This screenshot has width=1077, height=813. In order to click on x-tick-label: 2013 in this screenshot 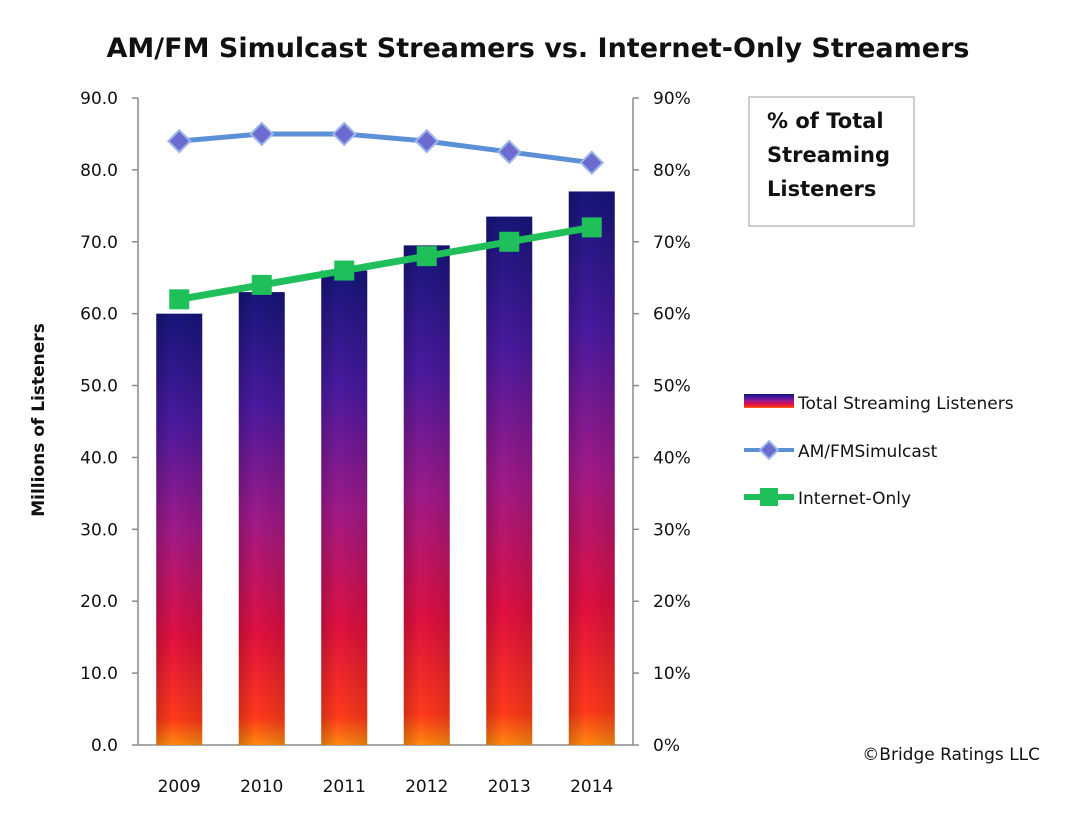, I will do `click(509, 787)`.